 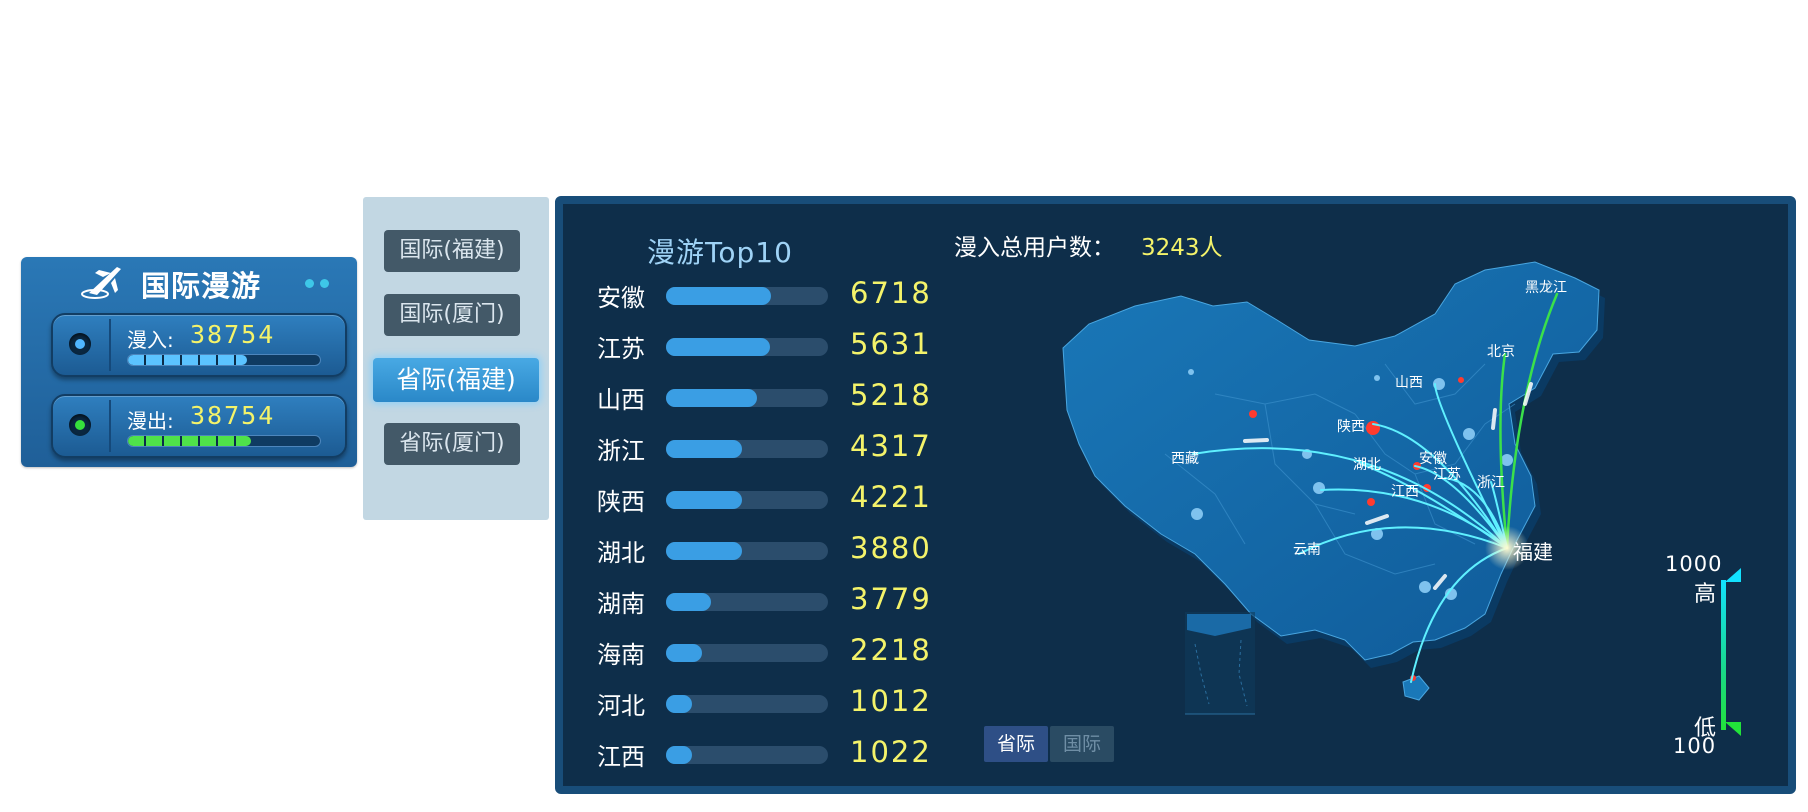 What do you see at coordinates (101, 283) in the screenshot?
I see `airplane-icon` at bounding box center [101, 283].